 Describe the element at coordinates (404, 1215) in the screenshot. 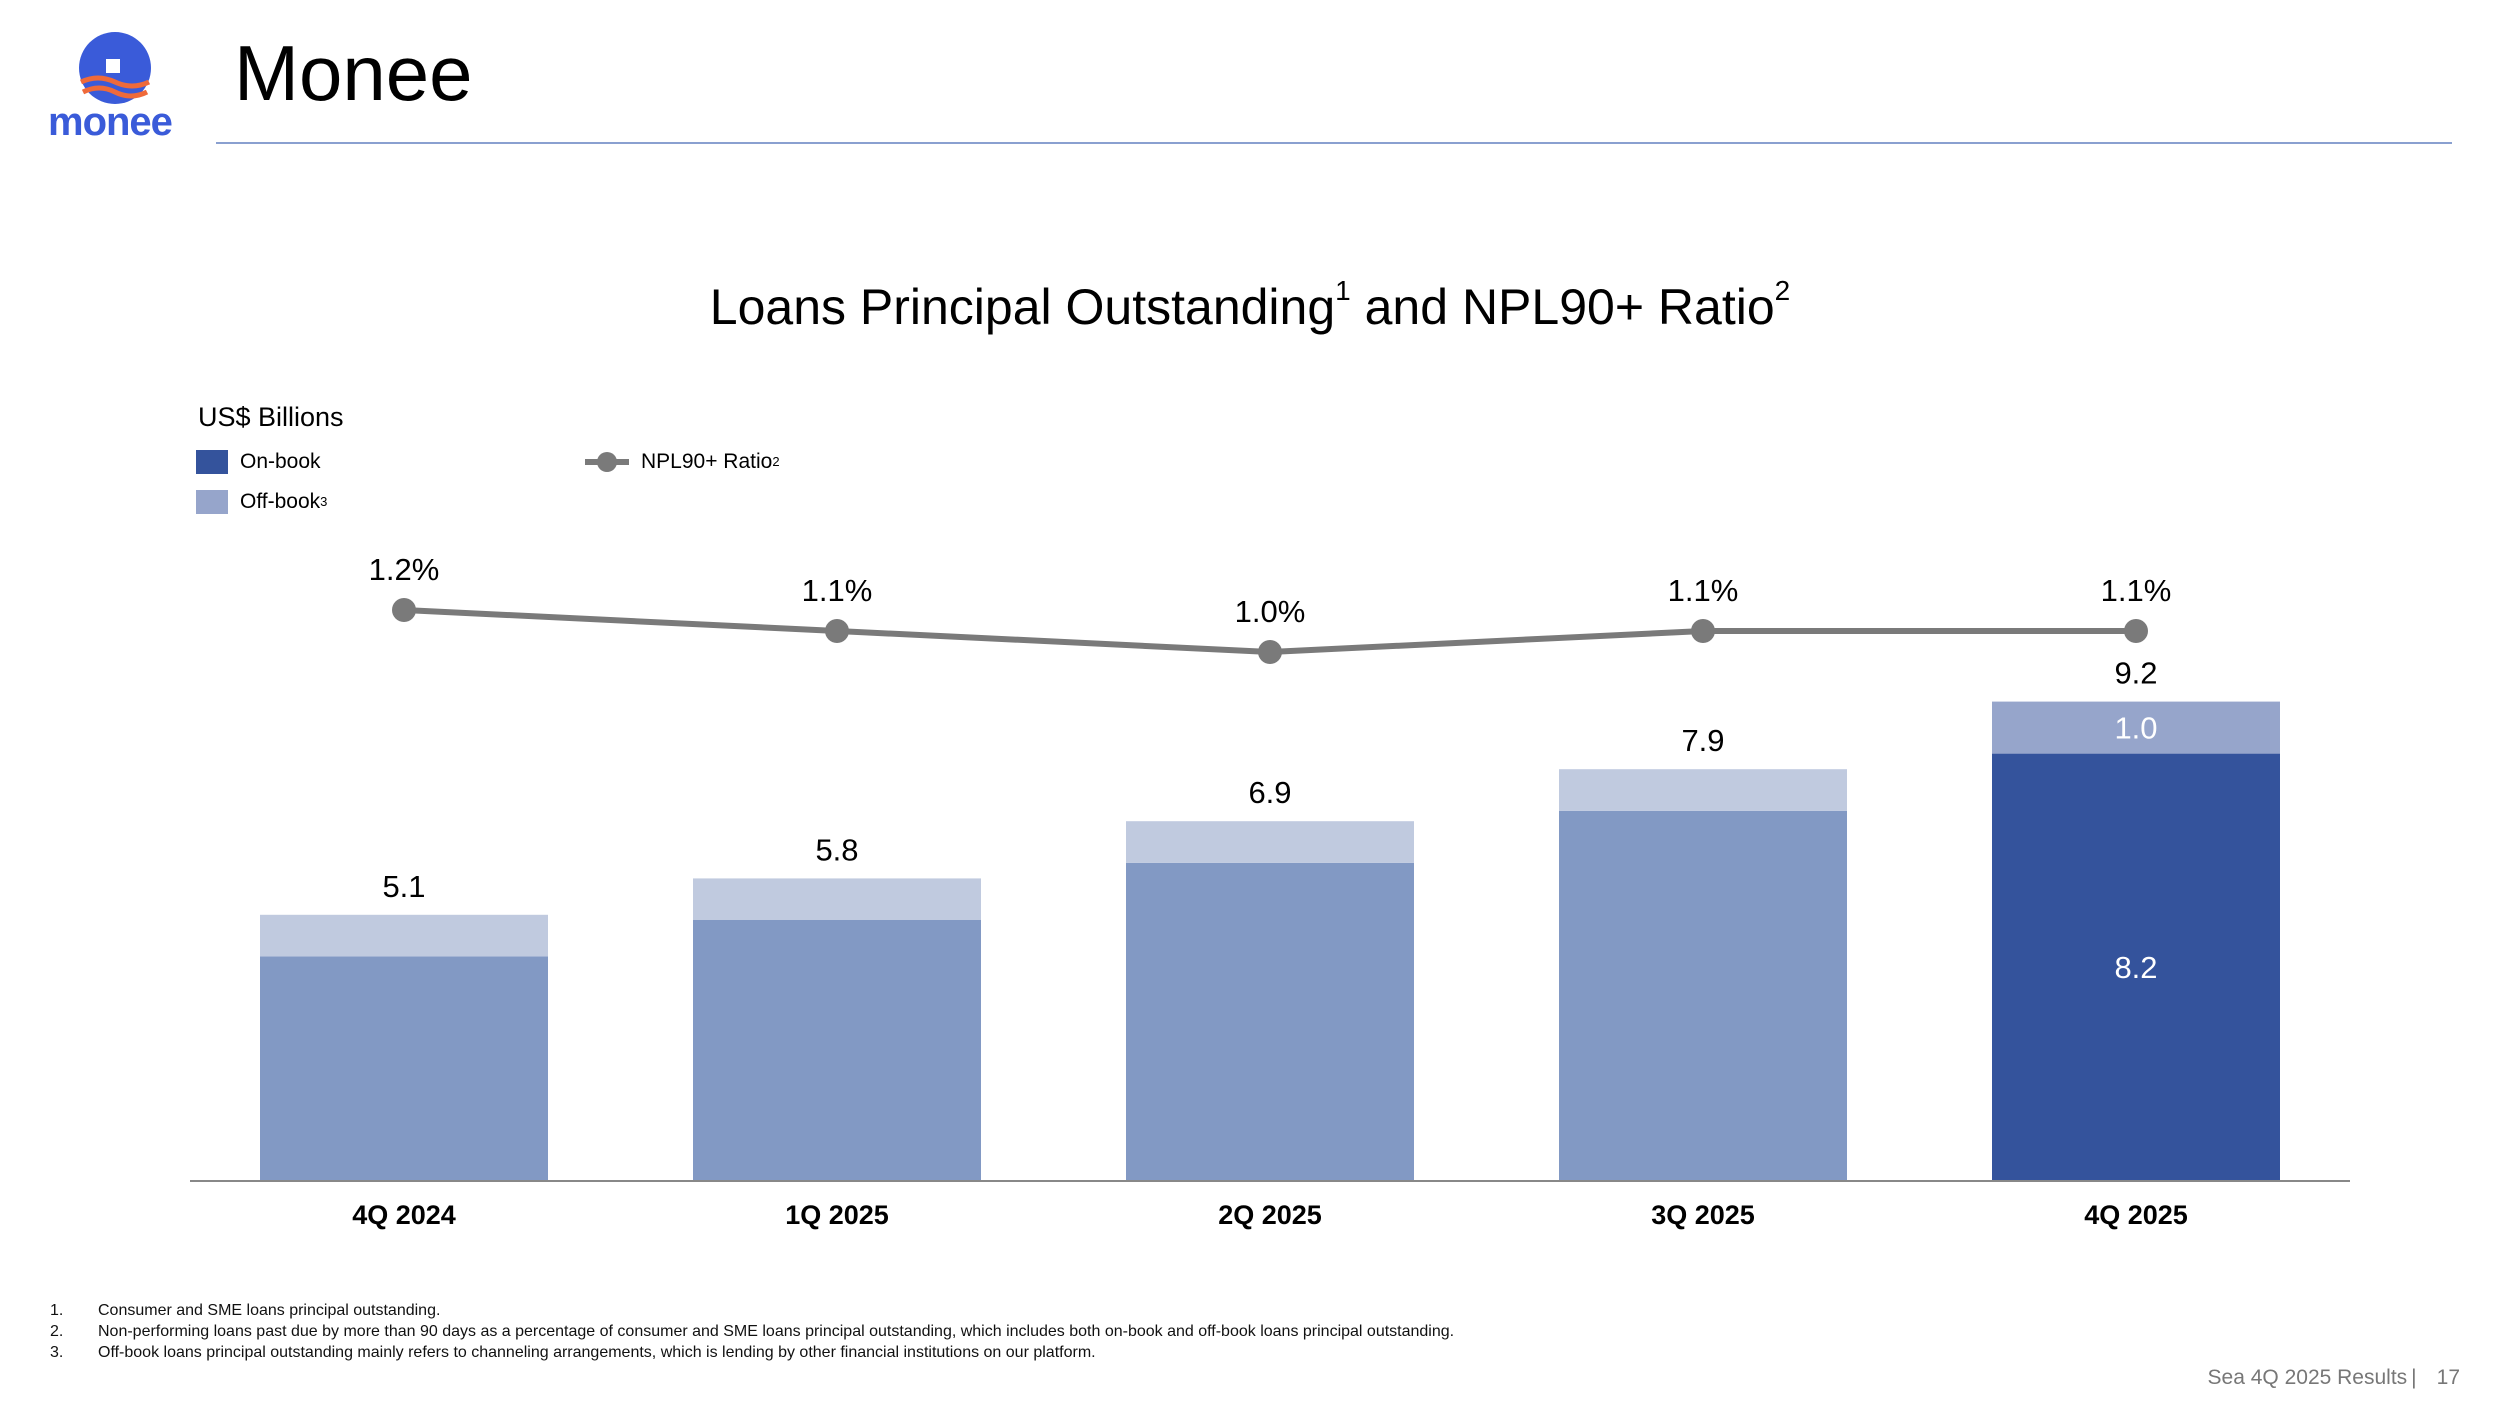

I see `x-tick-label-0: 4Q 2024` at that location.